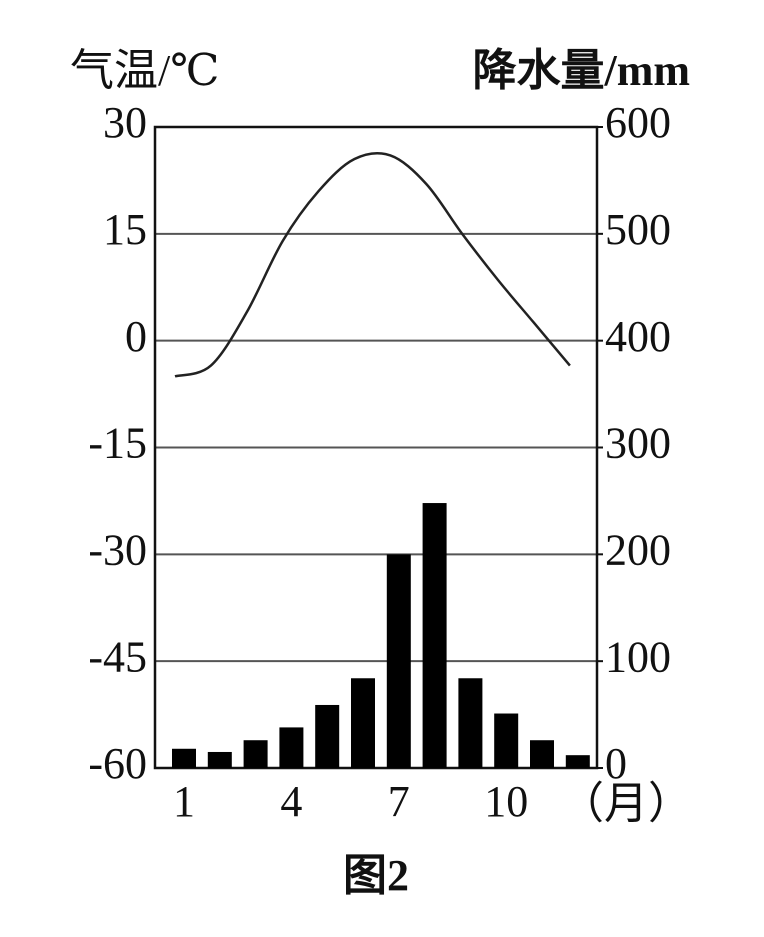 The width and height of the screenshot is (764, 937). I want to click on x-tick-label: 10, so click(506, 801).